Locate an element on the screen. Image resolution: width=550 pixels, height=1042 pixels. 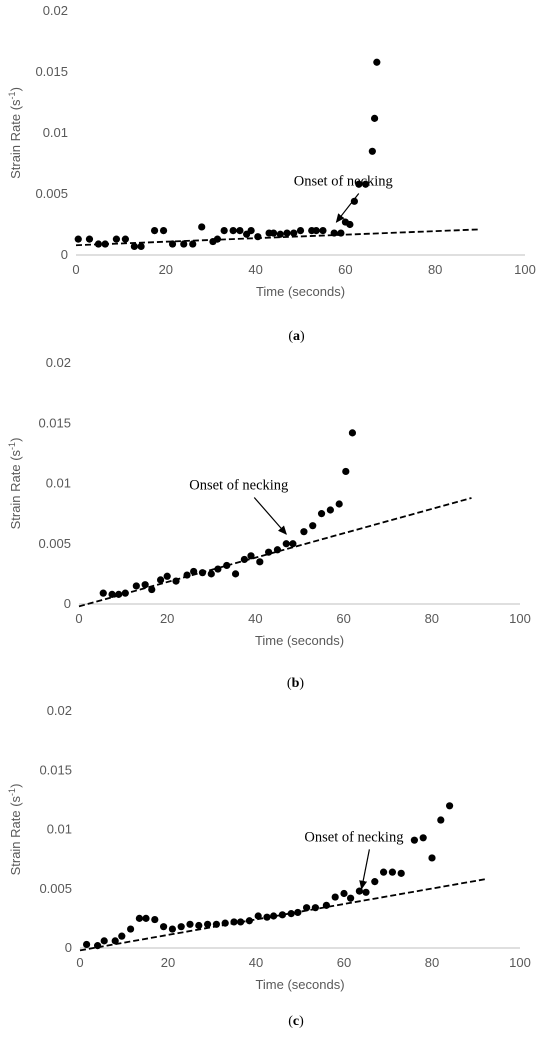
panel-c-x-tick-label: 40 is located at coordinates (256, 962).